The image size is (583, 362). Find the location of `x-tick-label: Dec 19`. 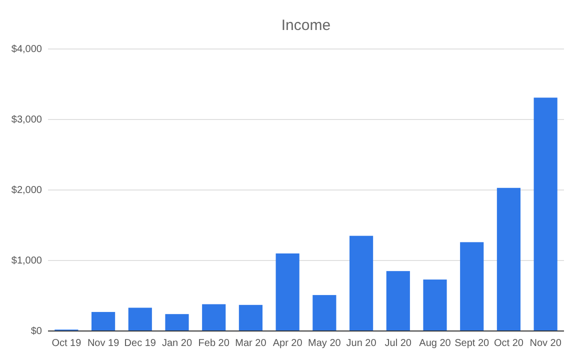

x-tick-label: Dec 19 is located at coordinates (140, 344).